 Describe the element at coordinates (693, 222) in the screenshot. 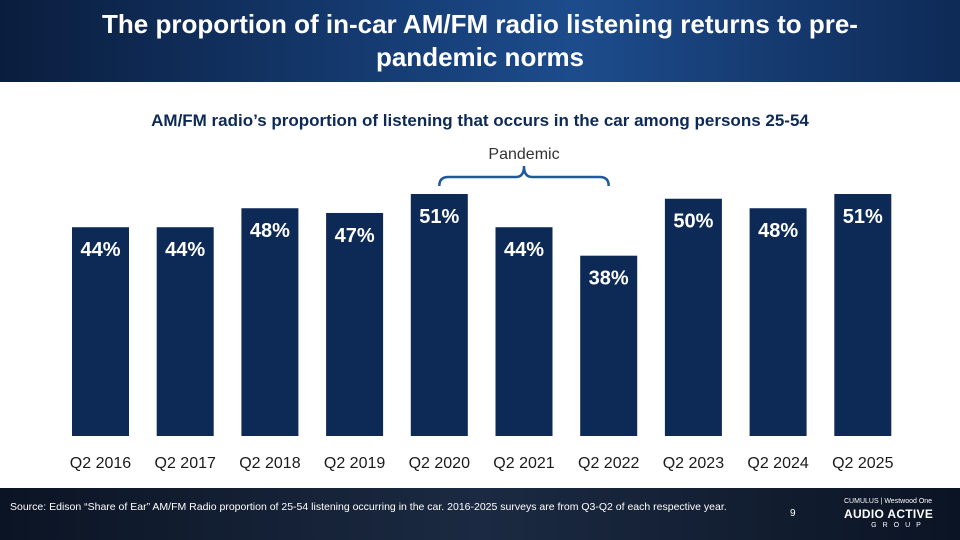

I see `data-label: 50%` at that location.